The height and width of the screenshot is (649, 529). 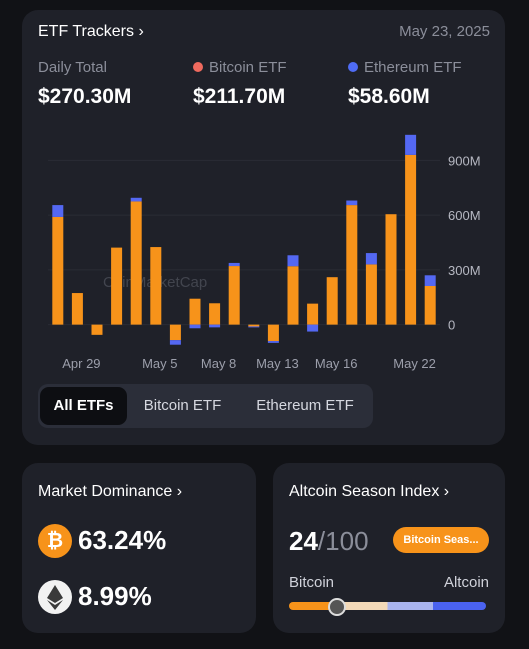 What do you see at coordinates (105, 491) in the screenshot?
I see `title-text: Market Dominance` at bounding box center [105, 491].